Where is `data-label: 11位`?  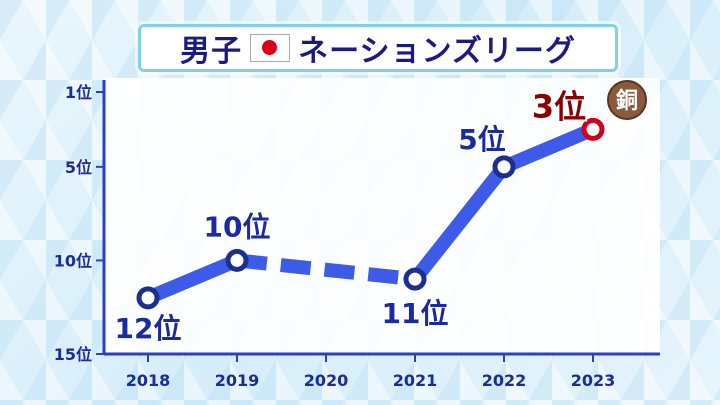 data-label: 11位 is located at coordinates (415, 313).